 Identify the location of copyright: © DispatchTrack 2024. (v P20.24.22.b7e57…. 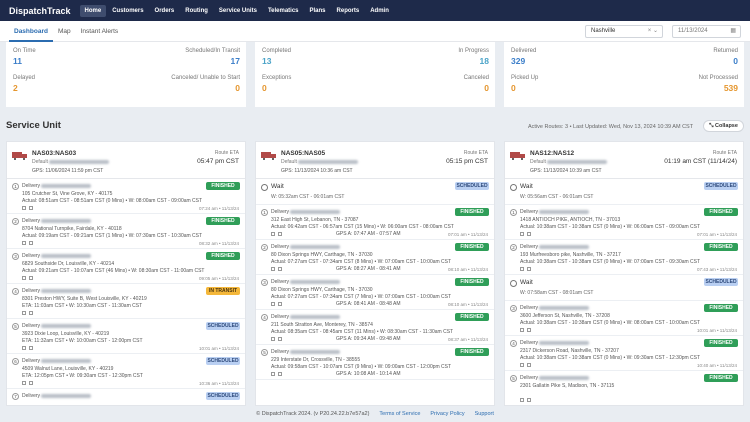
(313, 414).